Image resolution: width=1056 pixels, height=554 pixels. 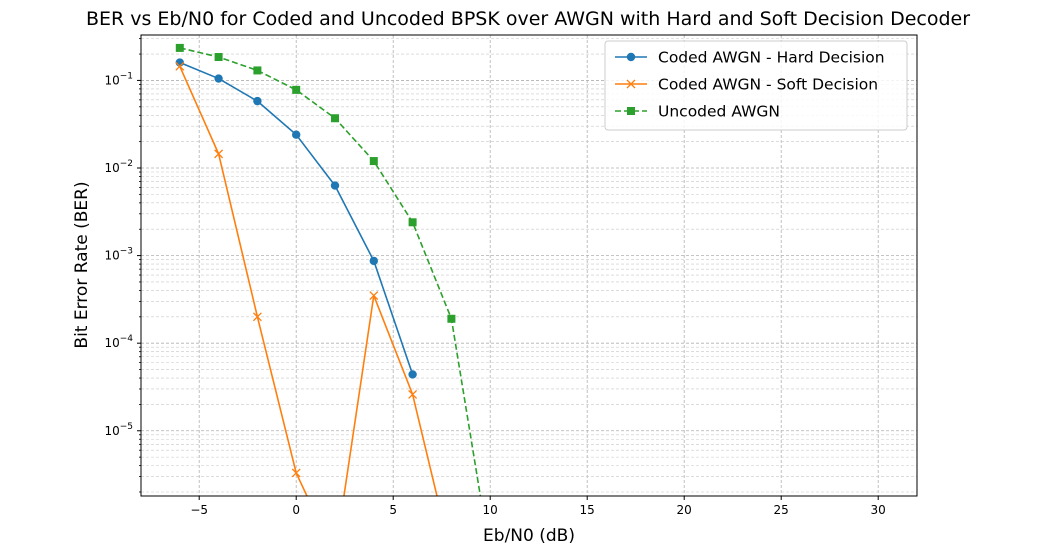 I want to click on x-tick-label: 25, so click(x=781, y=510).